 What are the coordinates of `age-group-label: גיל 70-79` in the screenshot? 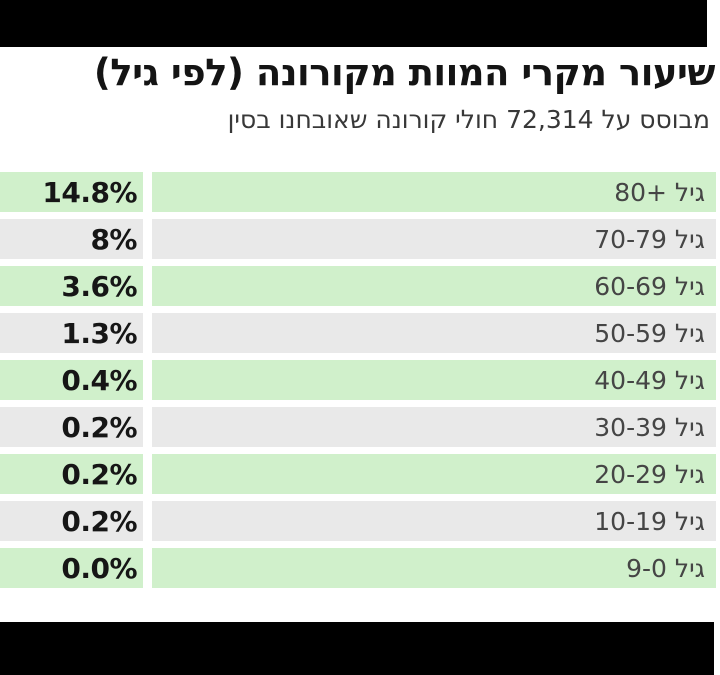 It's located at (649, 239).